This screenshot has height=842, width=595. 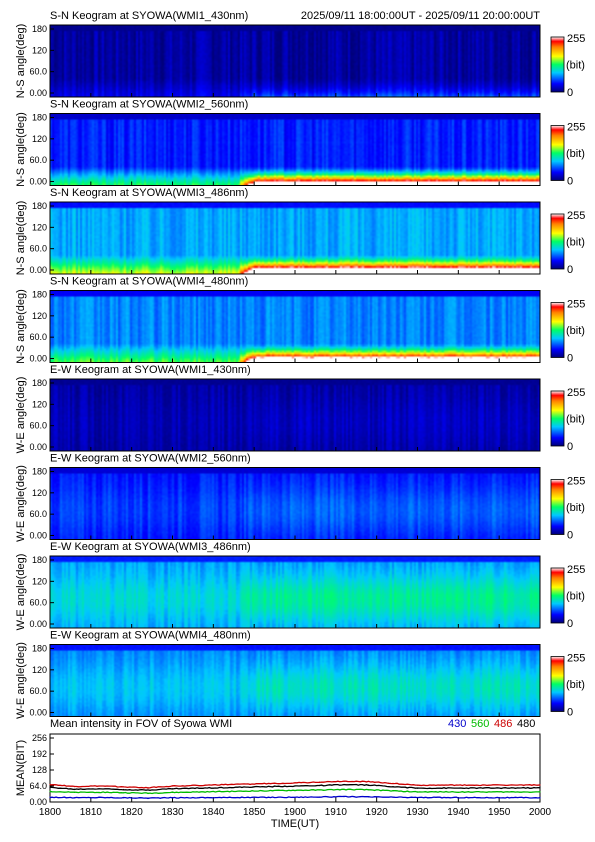 What do you see at coordinates (132, 812) in the screenshot?
I see `x-tick-label: 1820` at bounding box center [132, 812].